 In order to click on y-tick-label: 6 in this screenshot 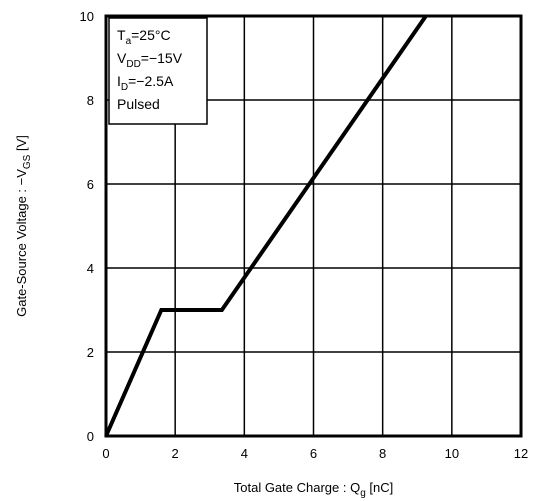, I will do `click(90, 184)`.